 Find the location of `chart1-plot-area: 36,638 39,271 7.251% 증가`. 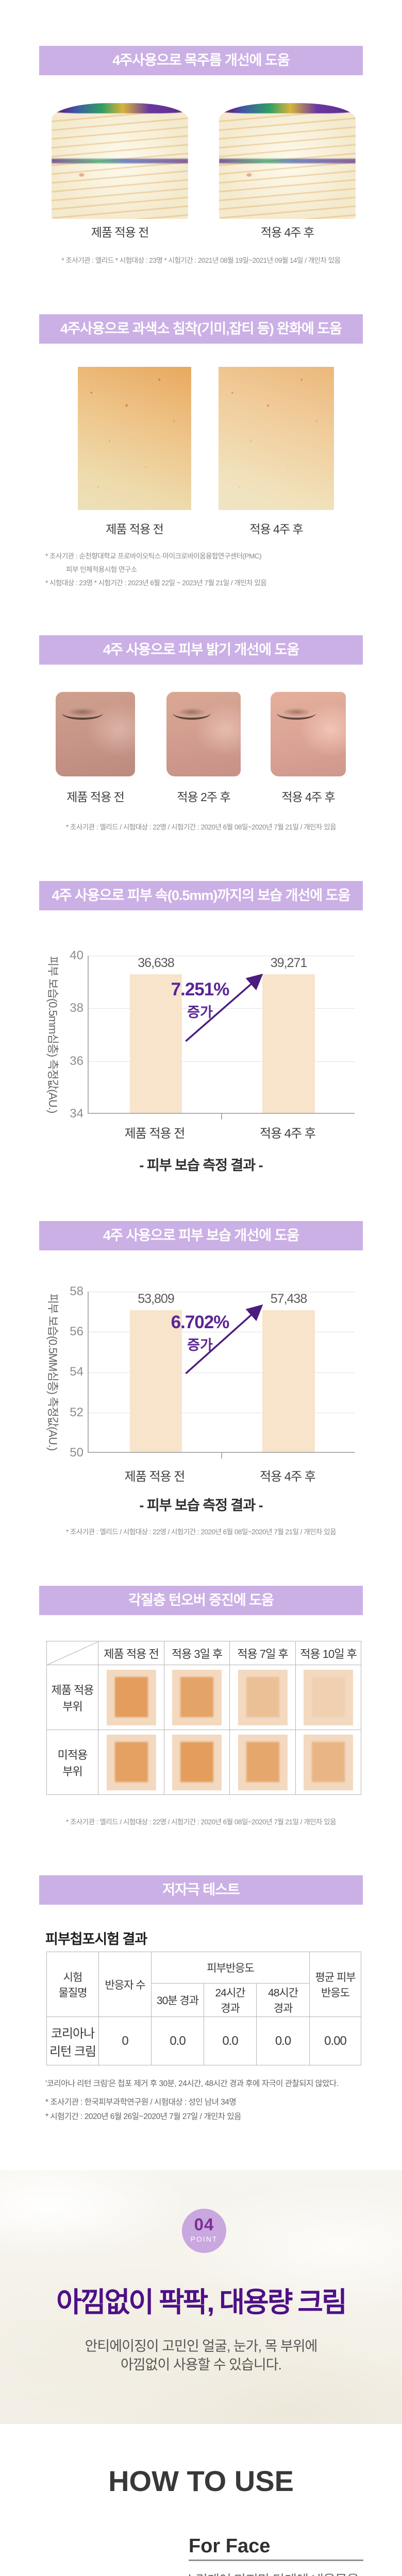

chart1-plot-area: 36,638 39,271 7.251% 증가 is located at coordinates (221, 1038).